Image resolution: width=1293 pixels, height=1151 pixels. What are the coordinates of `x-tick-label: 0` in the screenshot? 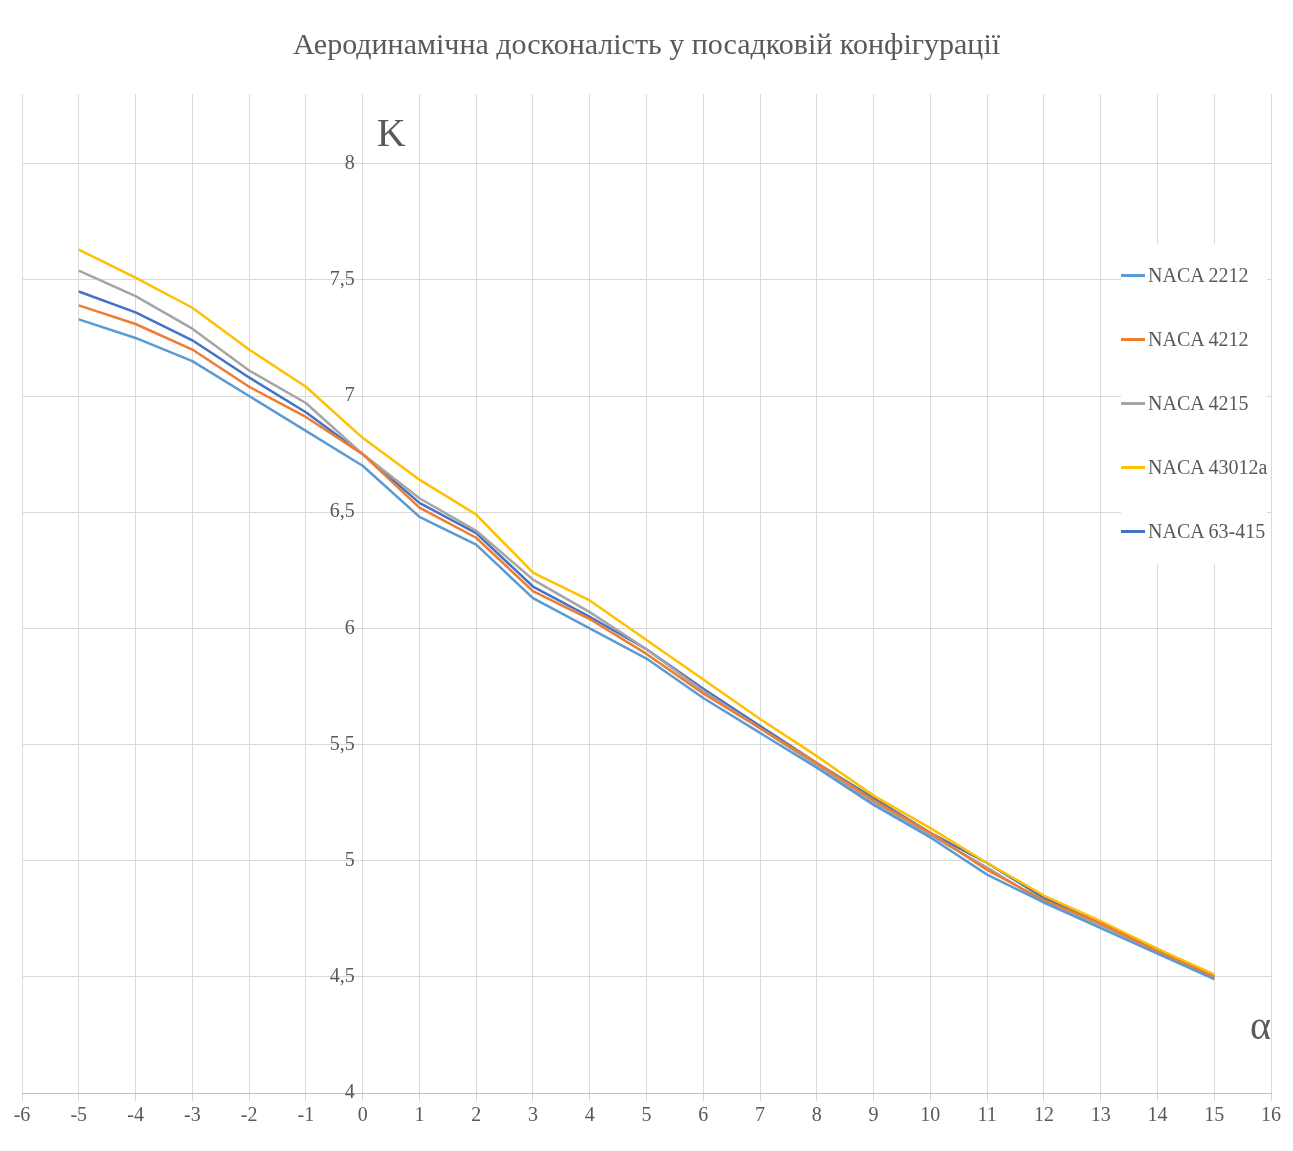 It's located at (362, 1114).